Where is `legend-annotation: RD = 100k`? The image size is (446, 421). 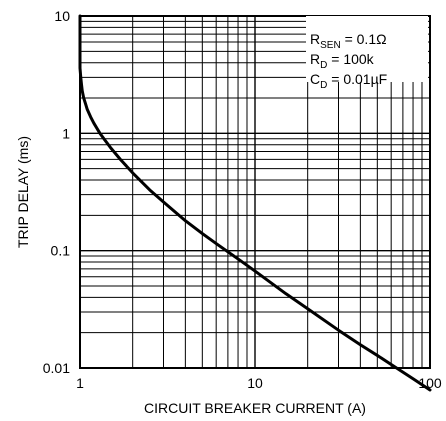
legend-annotation: RD = 100k is located at coordinates (342, 61).